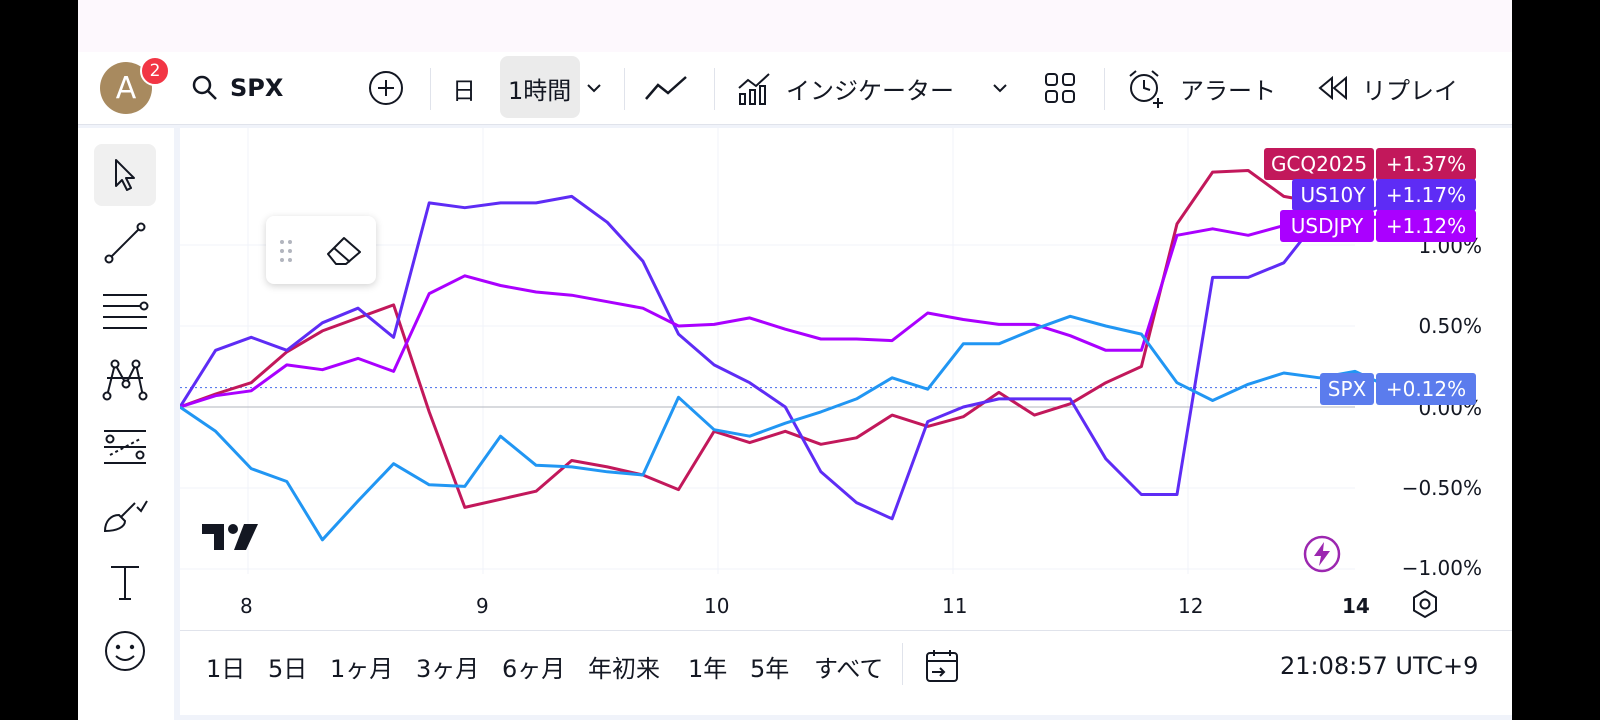 This screenshot has width=1600, height=720. What do you see at coordinates (1356, 606) in the screenshot?
I see `x-tick-label: 14` at bounding box center [1356, 606].